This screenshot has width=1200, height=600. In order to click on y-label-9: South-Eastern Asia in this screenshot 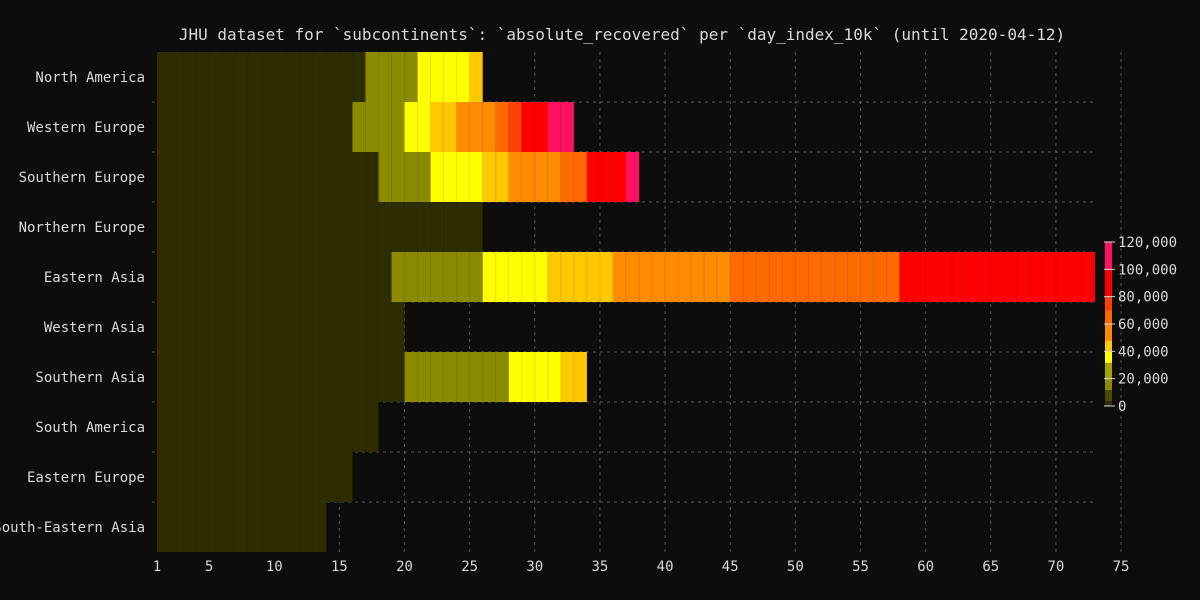, I will do `click(72, 528)`.